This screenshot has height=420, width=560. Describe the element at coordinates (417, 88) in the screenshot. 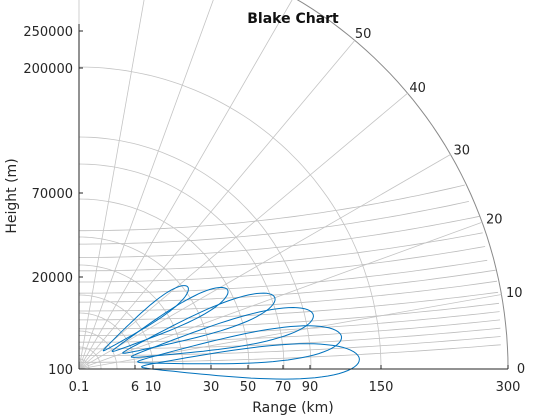

I see `angle-label: 40` at that location.